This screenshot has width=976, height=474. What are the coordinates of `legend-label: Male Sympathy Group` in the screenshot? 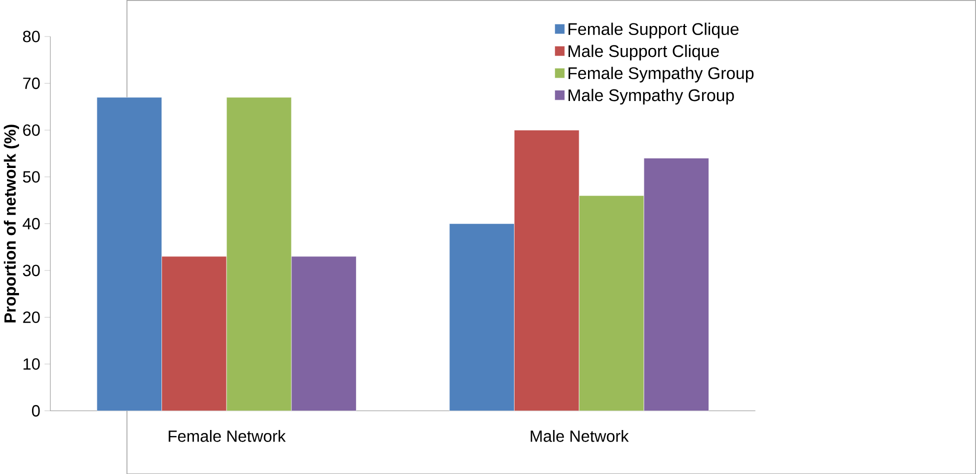 It's located at (651, 96).